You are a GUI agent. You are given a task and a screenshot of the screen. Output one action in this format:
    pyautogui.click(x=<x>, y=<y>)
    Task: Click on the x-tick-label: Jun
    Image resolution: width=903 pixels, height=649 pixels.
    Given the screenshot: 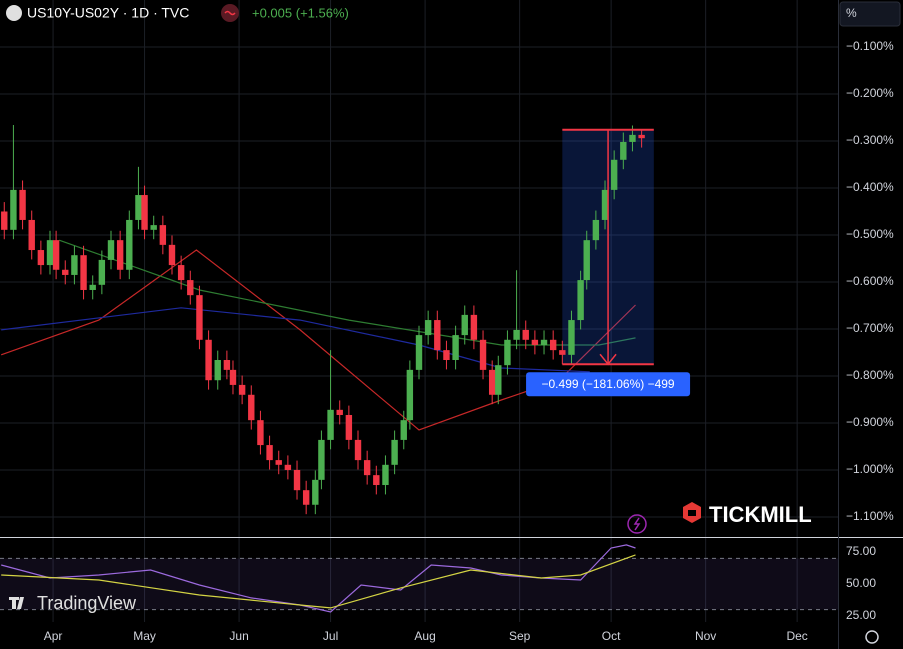 What is the action you would take?
    pyautogui.click(x=238, y=636)
    